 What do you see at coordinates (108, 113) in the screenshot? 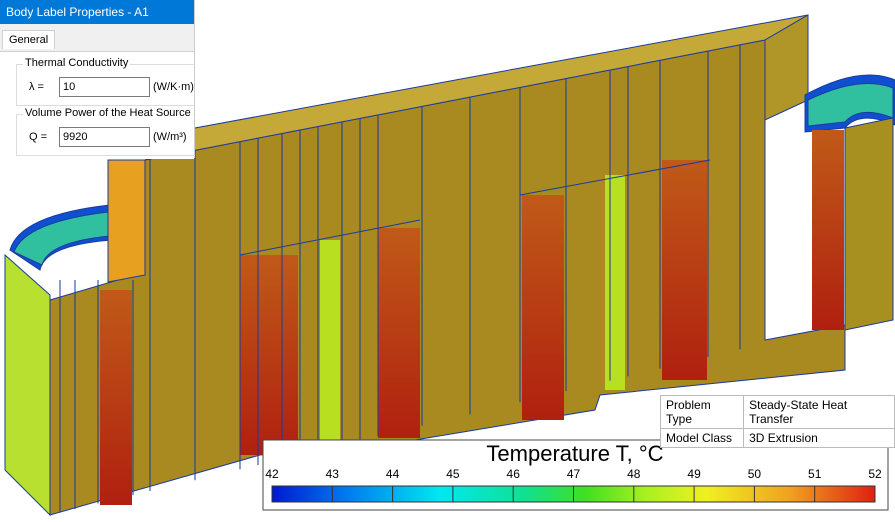
I see `group-label: Volume Power of the Heat Source` at bounding box center [108, 113].